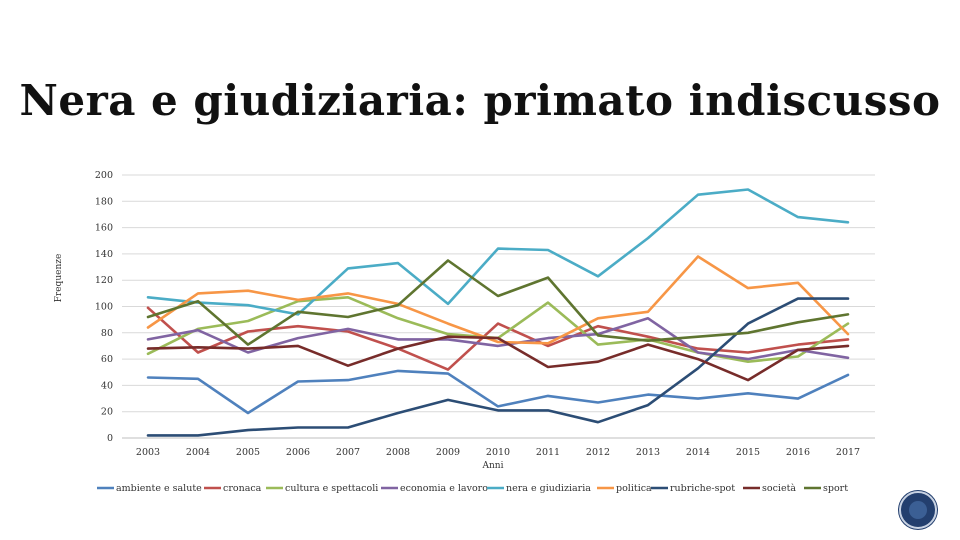 The image size is (960, 540). I want to click on legend-label: ambiente e salute, so click(159, 488).